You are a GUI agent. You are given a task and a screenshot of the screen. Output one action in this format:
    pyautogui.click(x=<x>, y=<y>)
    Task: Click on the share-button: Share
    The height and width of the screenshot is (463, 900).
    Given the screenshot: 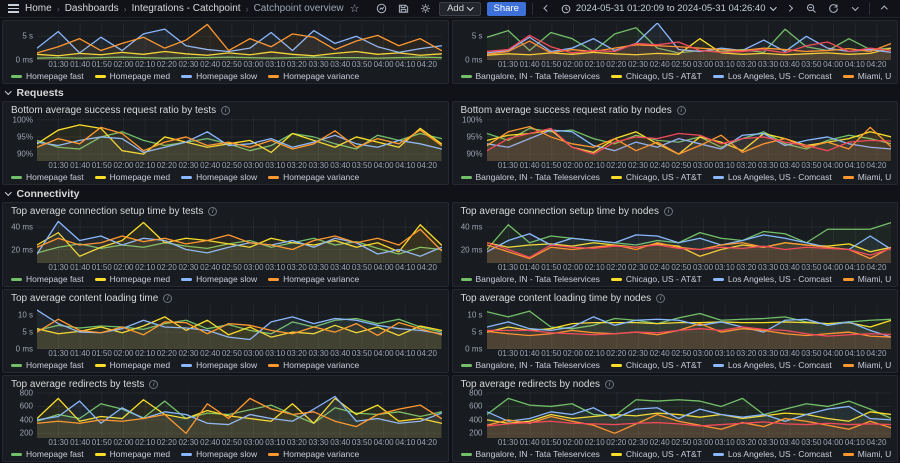 What is the action you would take?
    pyautogui.click(x=506, y=8)
    